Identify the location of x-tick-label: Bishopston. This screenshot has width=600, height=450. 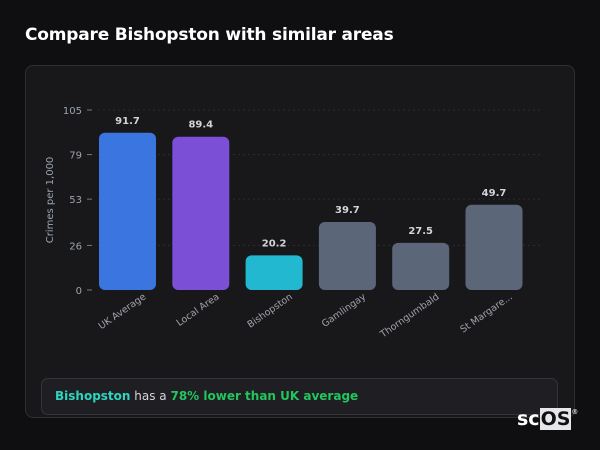
(270, 310).